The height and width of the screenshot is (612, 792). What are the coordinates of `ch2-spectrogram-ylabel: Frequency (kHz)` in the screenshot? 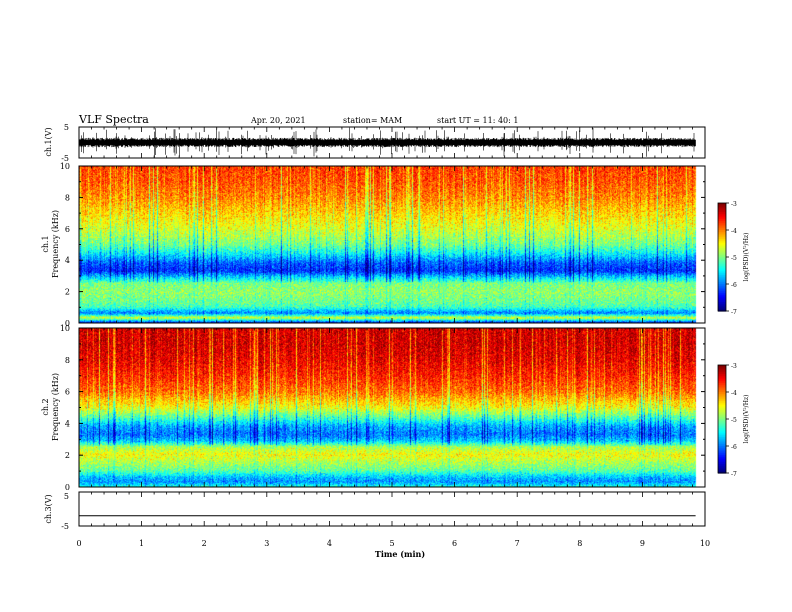 It's located at (55, 407).